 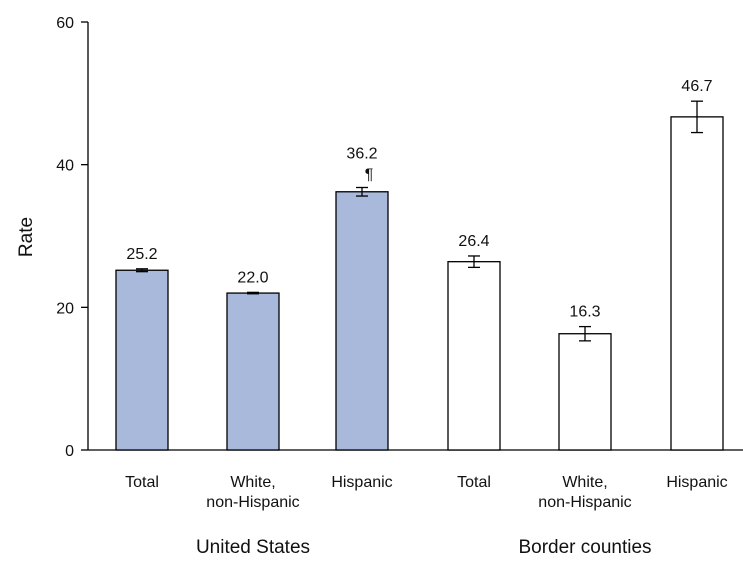 What do you see at coordinates (26, 237) in the screenshot?
I see `y-axis-title: Rate` at bounding box center [26, 237].